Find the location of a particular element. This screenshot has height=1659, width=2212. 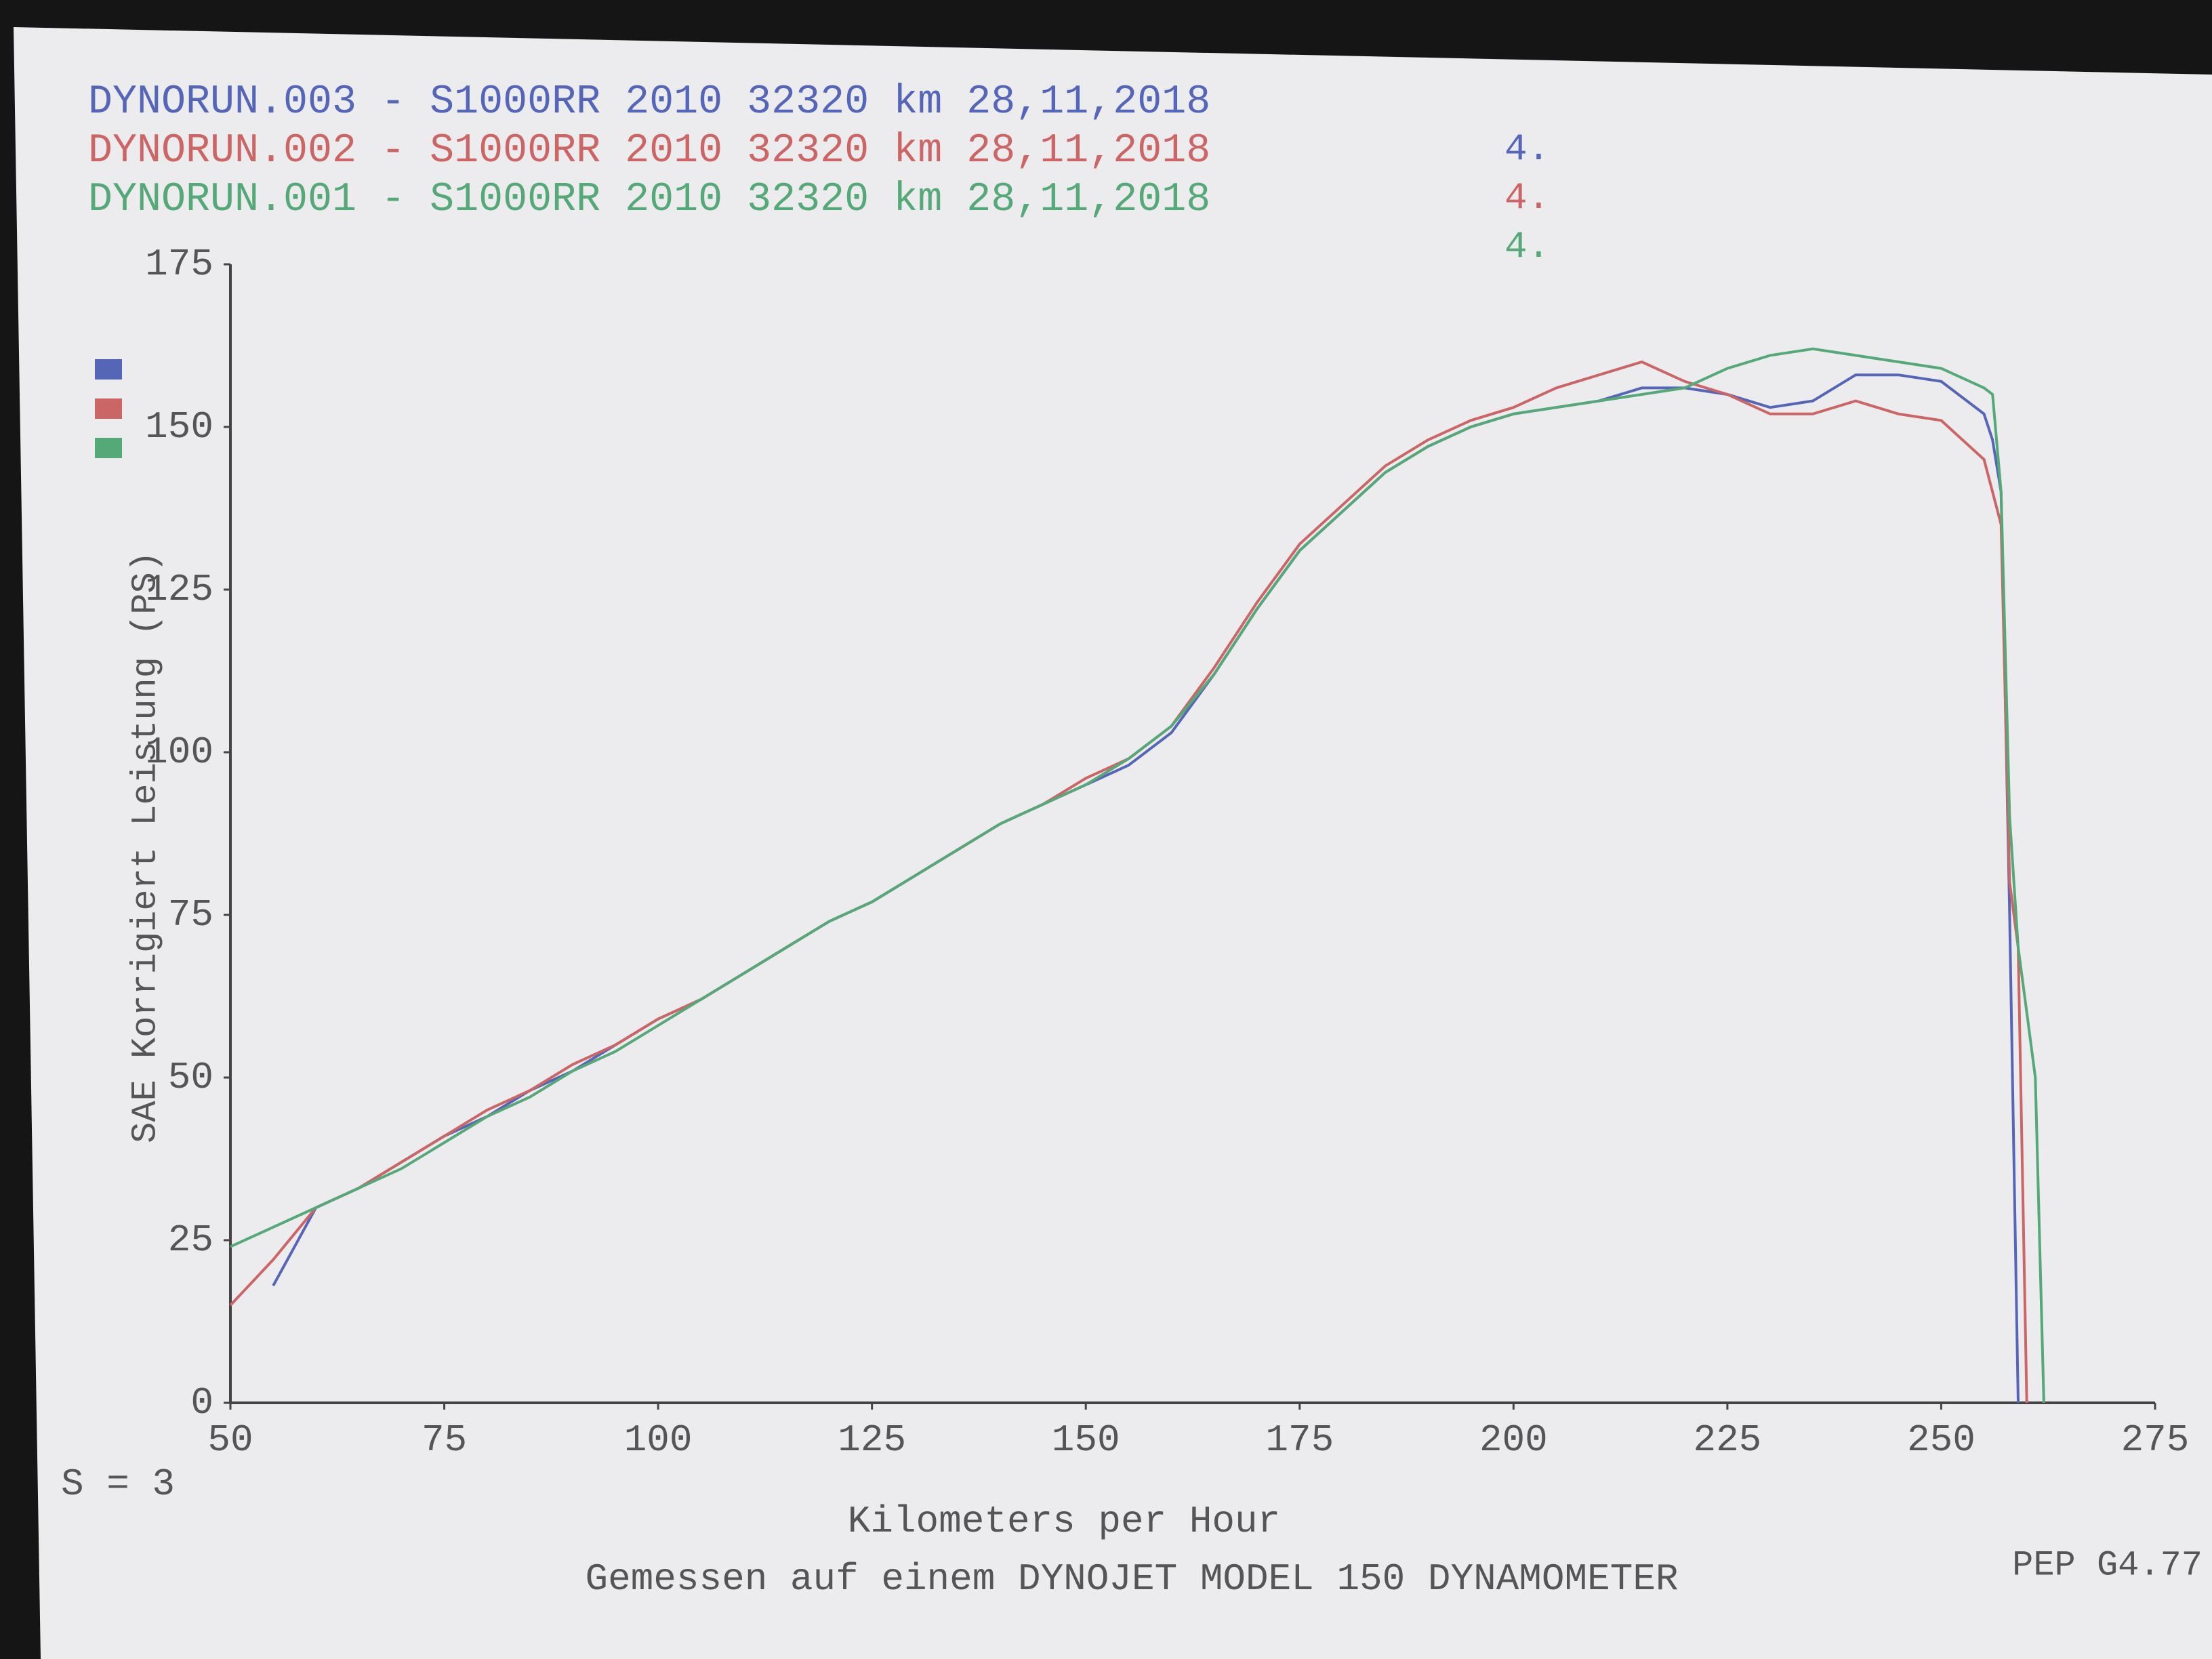

y-tick-label: 125 is located at coordinates (179, 589).